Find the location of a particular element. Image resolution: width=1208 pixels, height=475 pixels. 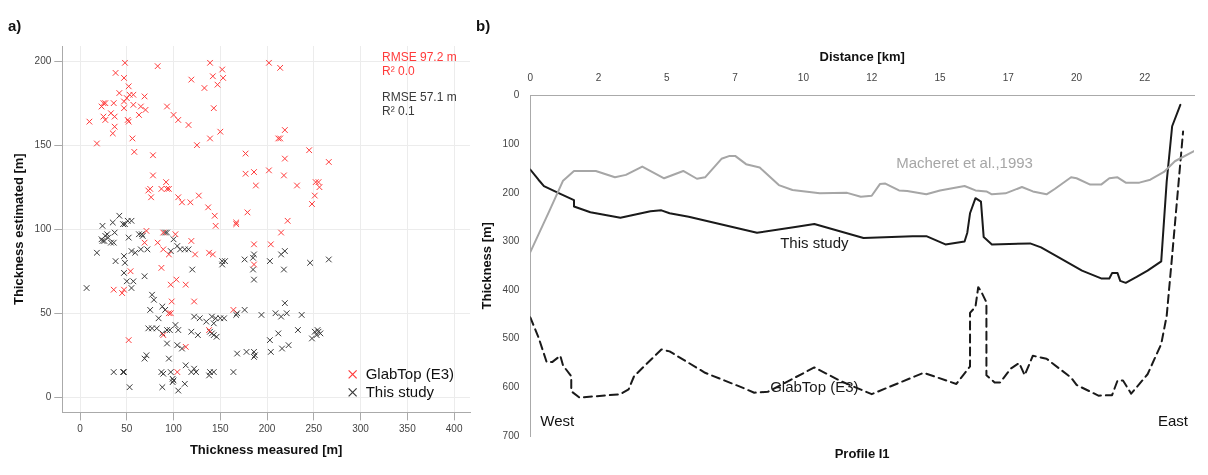

legend-label: GlabTop (E3) is located at coordinates (409, 373).